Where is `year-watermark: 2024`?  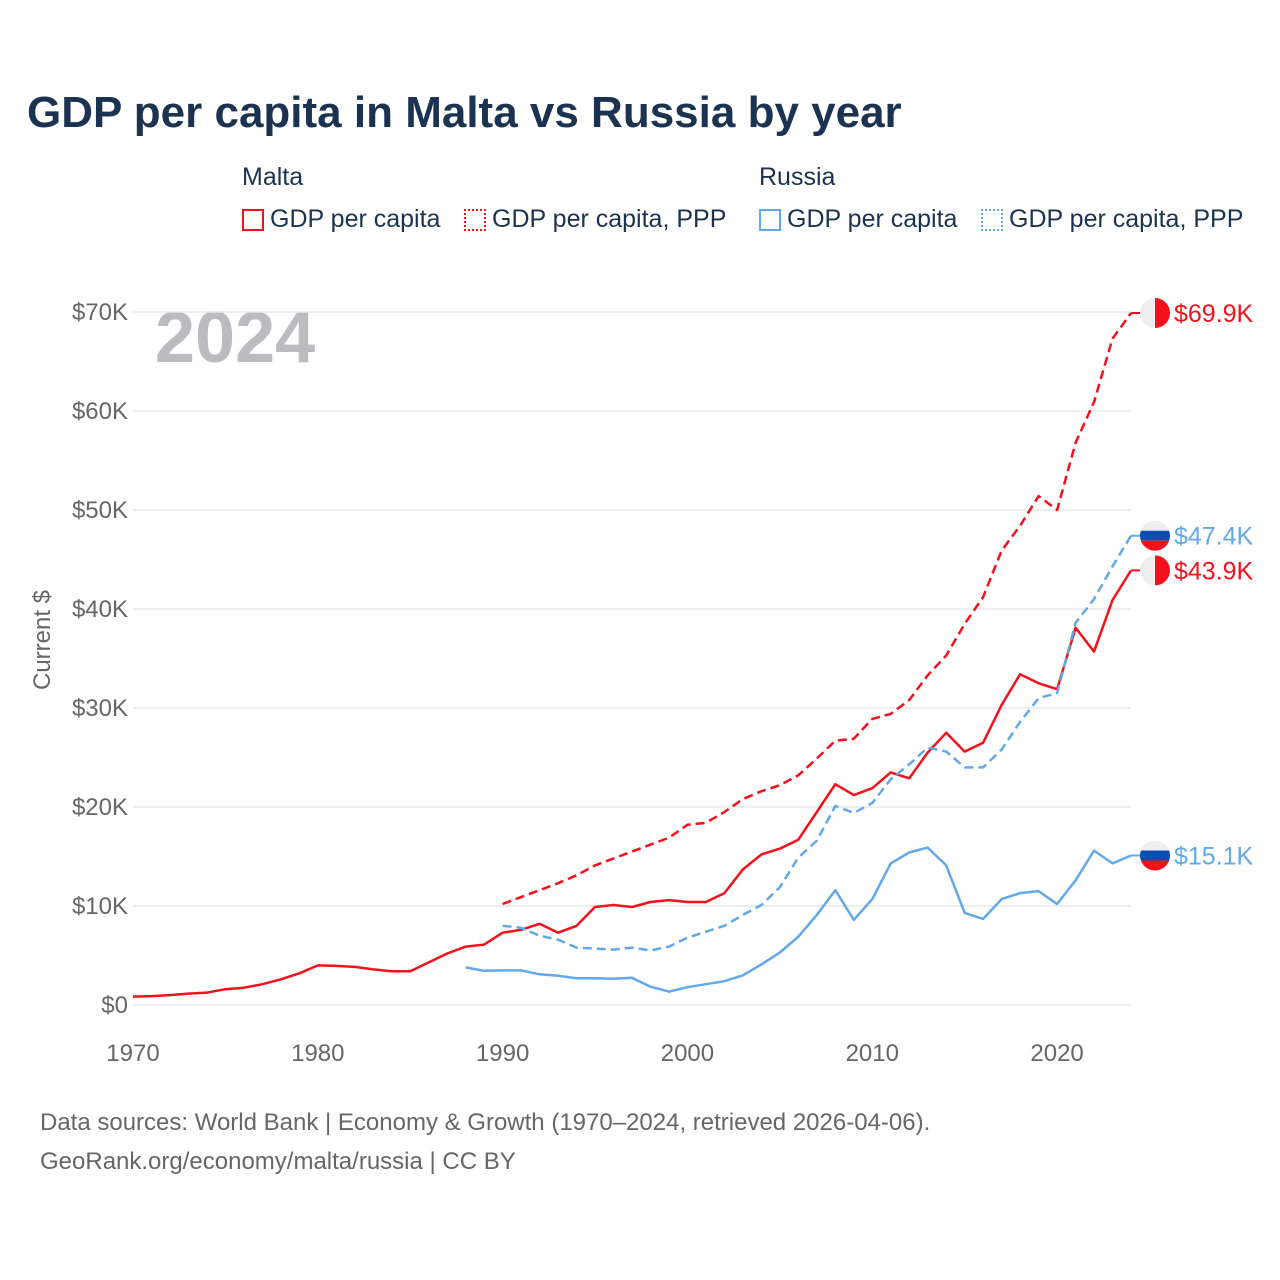
year-watermark: 2024 is located at coordinates (235, 338).